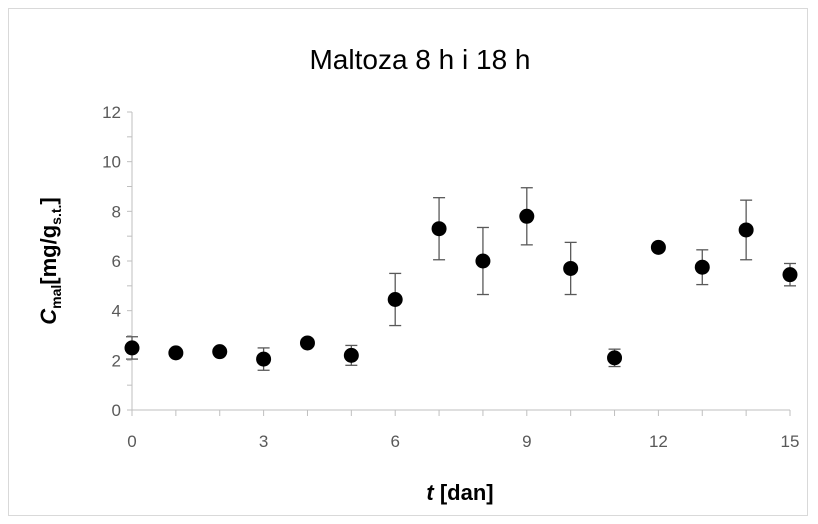 The width and height of the screenshot is (818, 524). Describe the element at coordinates (263, 441) in the screenshot. I see `x-tick-label: 3` at that location.